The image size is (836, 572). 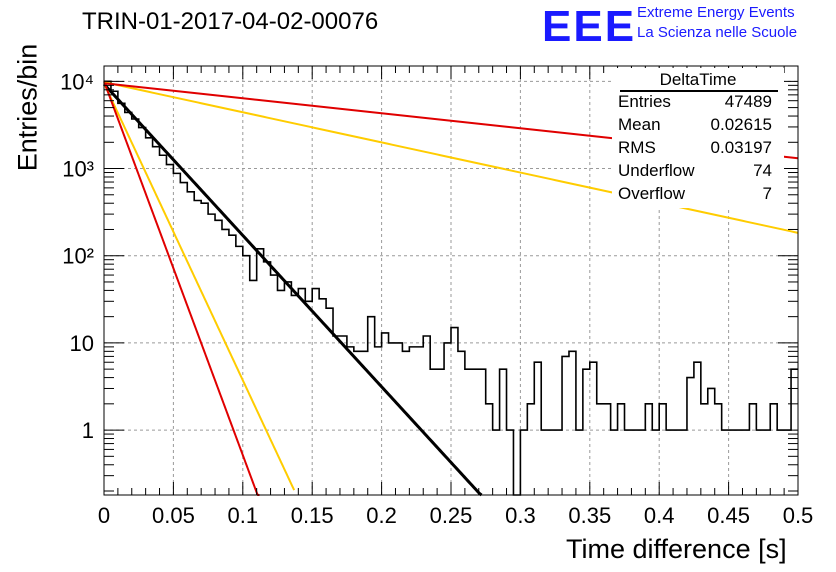 What do you see at coordinates (639, 124) in the screenshot?
I see `stats-key: Mean` at bounding box center [639, 124].